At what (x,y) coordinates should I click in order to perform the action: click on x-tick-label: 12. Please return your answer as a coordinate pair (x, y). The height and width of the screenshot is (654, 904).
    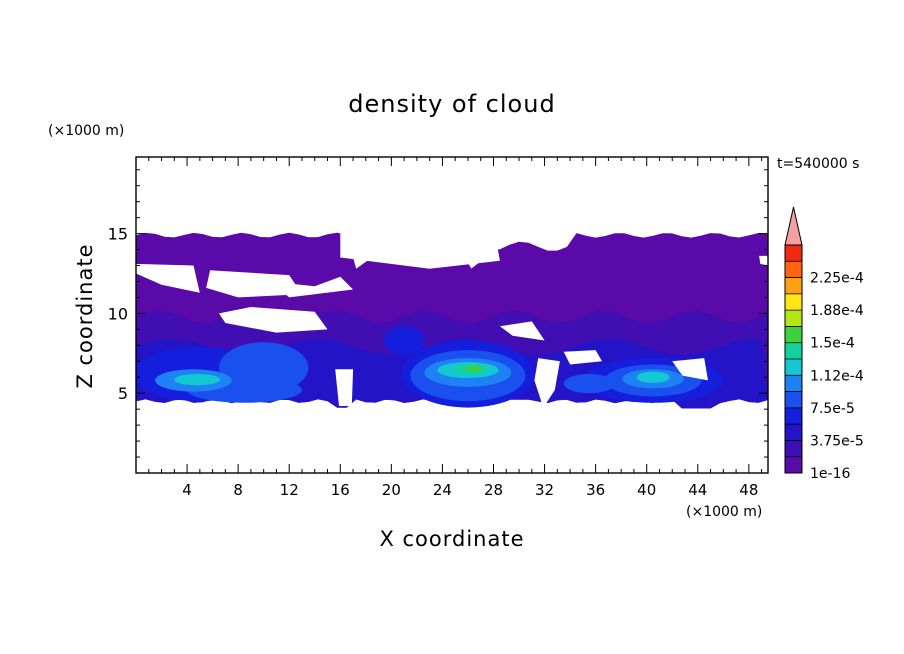
    Looking at the image, I should click on (289, 490).